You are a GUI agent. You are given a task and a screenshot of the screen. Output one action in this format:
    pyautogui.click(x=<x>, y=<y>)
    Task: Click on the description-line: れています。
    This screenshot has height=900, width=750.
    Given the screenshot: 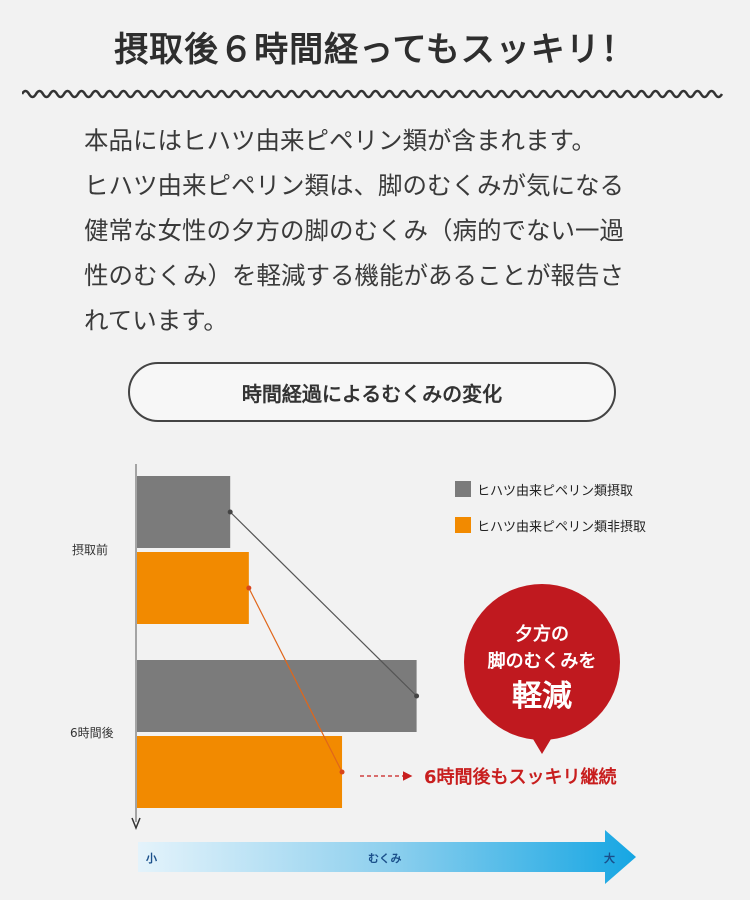 What is the action you would take?
    pyautogui.click(x=156, y=320)
    